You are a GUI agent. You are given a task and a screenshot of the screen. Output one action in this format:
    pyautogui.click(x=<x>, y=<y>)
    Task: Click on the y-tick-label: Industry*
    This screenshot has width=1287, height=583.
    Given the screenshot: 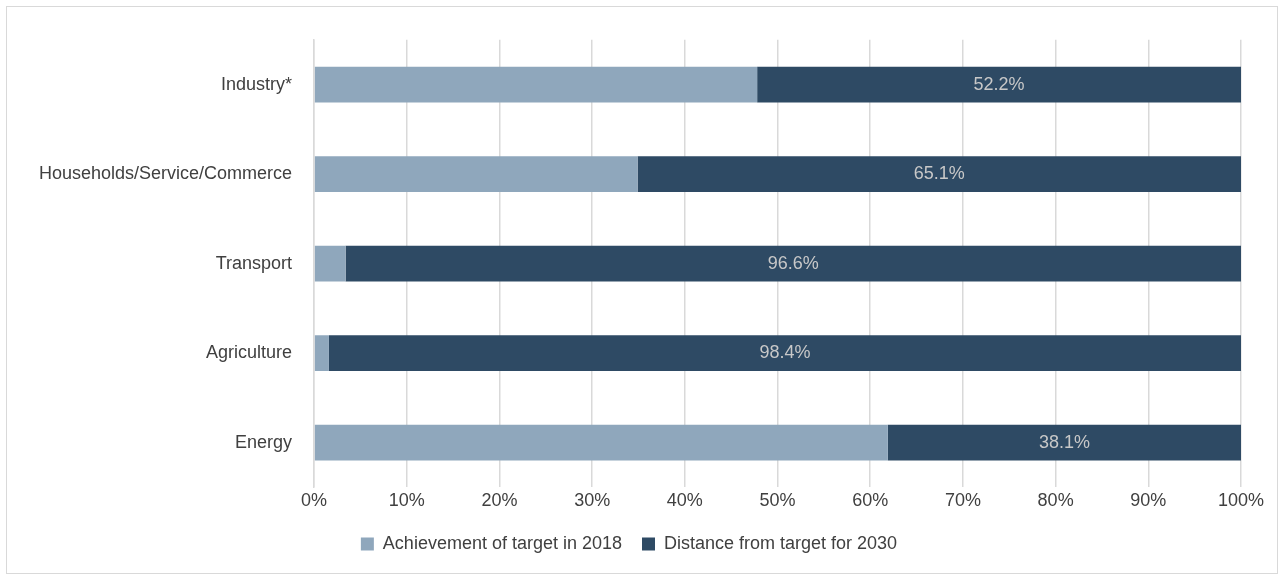 What is the action you would take?
    pyautogui.click(x=257, y=83)
    